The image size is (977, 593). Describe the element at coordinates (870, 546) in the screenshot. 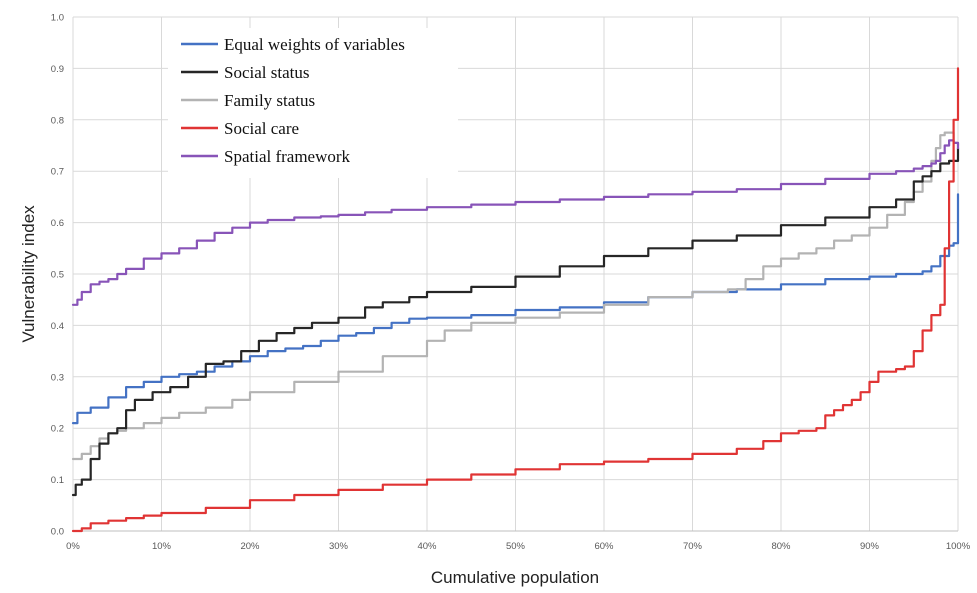

I see `x-tick-label: 90%` at that location.